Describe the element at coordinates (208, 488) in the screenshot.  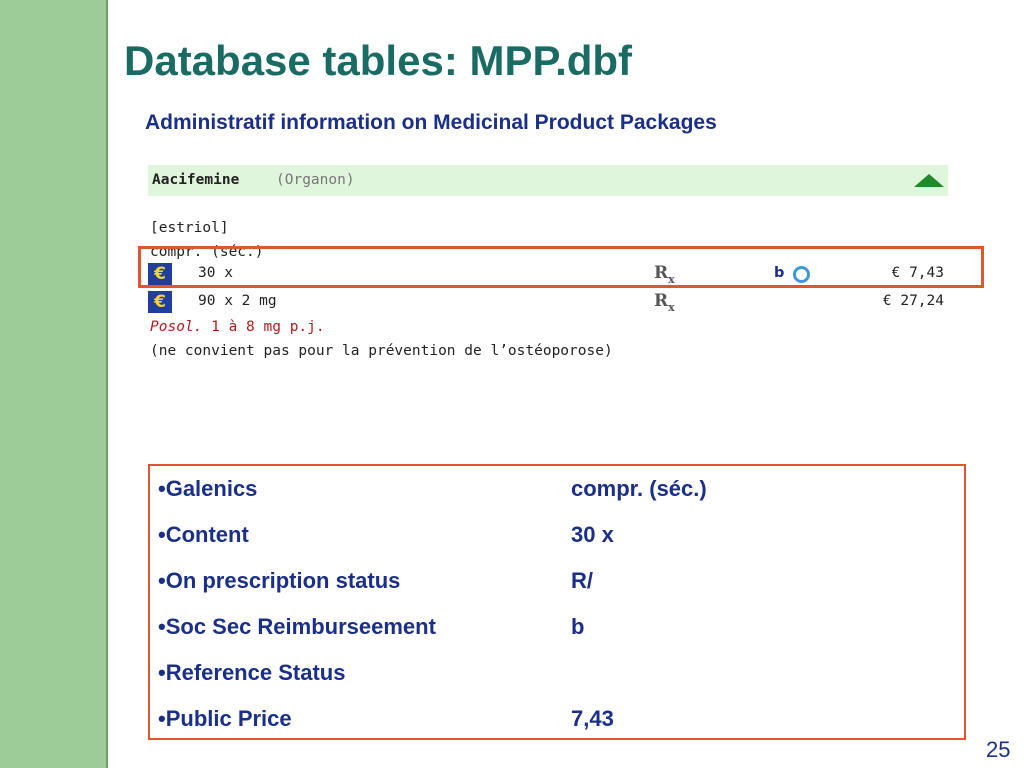
I see `detail-label: •Galenics` at that location.